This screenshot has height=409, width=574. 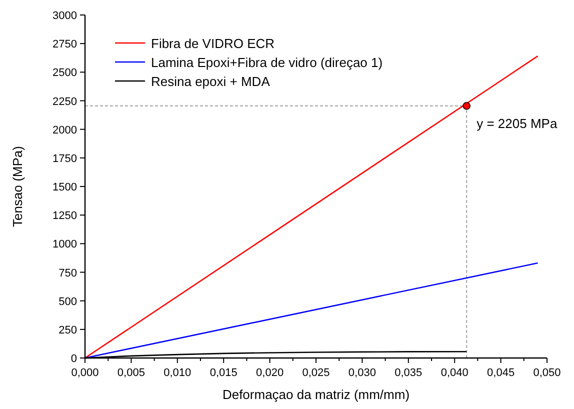 What do you see at coordinates (64, 102) in the screenshot?
I see `y-tick-label: 2250` at bounding box center [64, 102].